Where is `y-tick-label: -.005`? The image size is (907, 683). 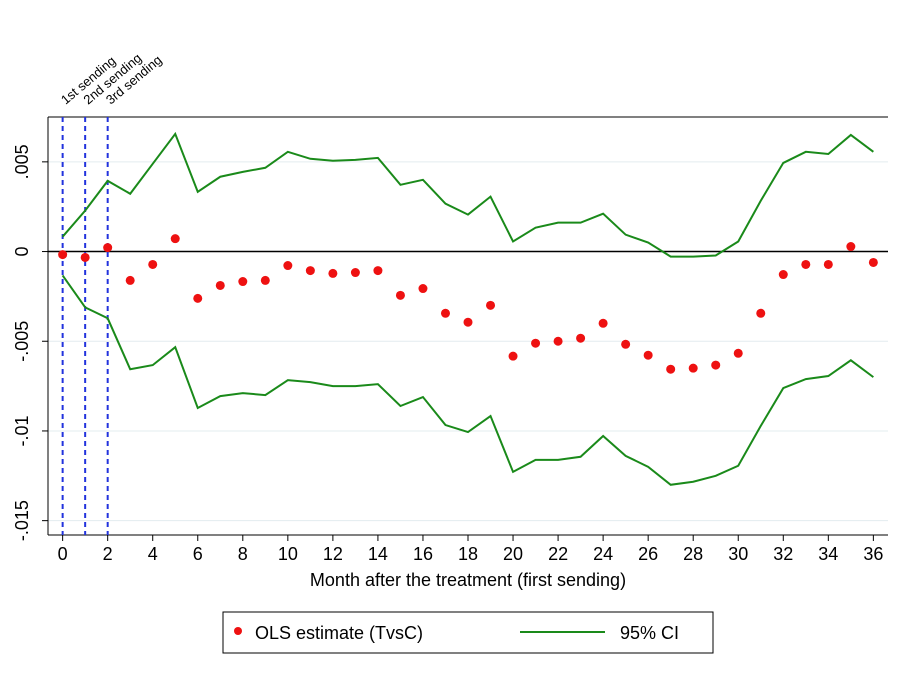
y-tick-label: -.005 is located at coordinates (22, 341).